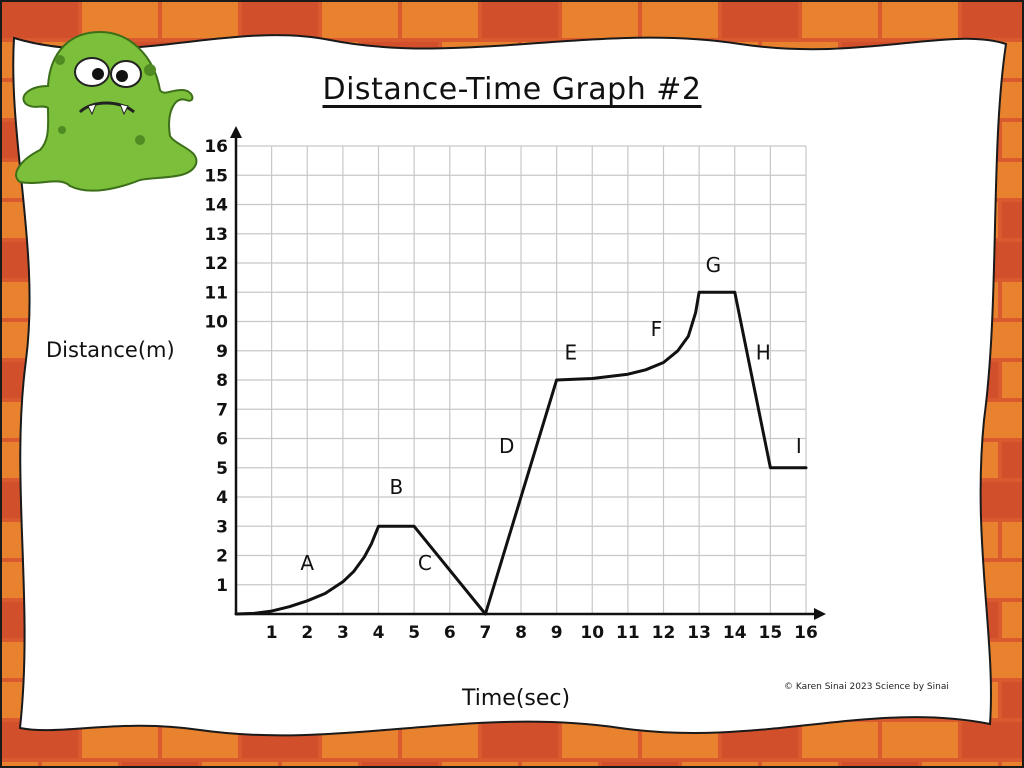 This screenshot has height=768, width=1024. I want to click on x-tick-label: 12, so click(664, 633).